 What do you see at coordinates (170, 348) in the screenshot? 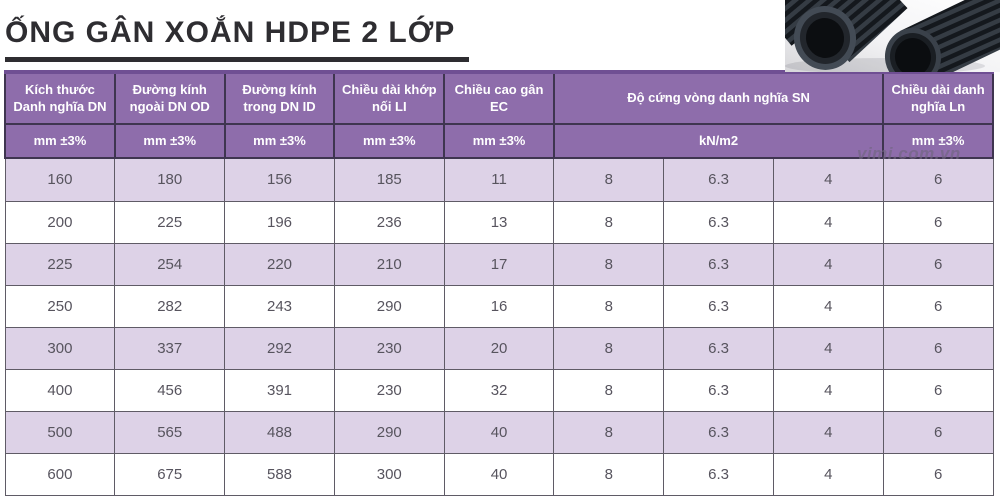
I see `table-cell: 337` at bounding box center [170, 348].